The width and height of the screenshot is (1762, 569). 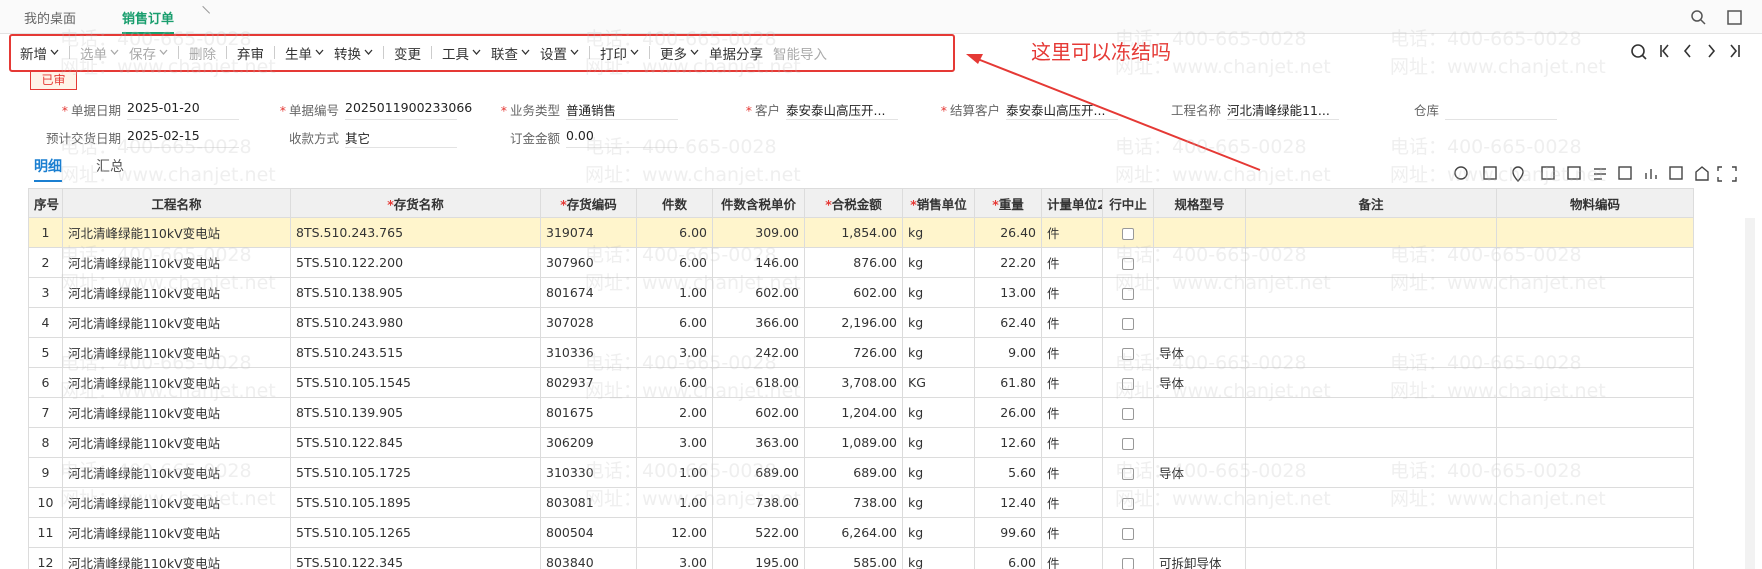 I want to click on column-header: *重量, so click(x=1008, y=203).